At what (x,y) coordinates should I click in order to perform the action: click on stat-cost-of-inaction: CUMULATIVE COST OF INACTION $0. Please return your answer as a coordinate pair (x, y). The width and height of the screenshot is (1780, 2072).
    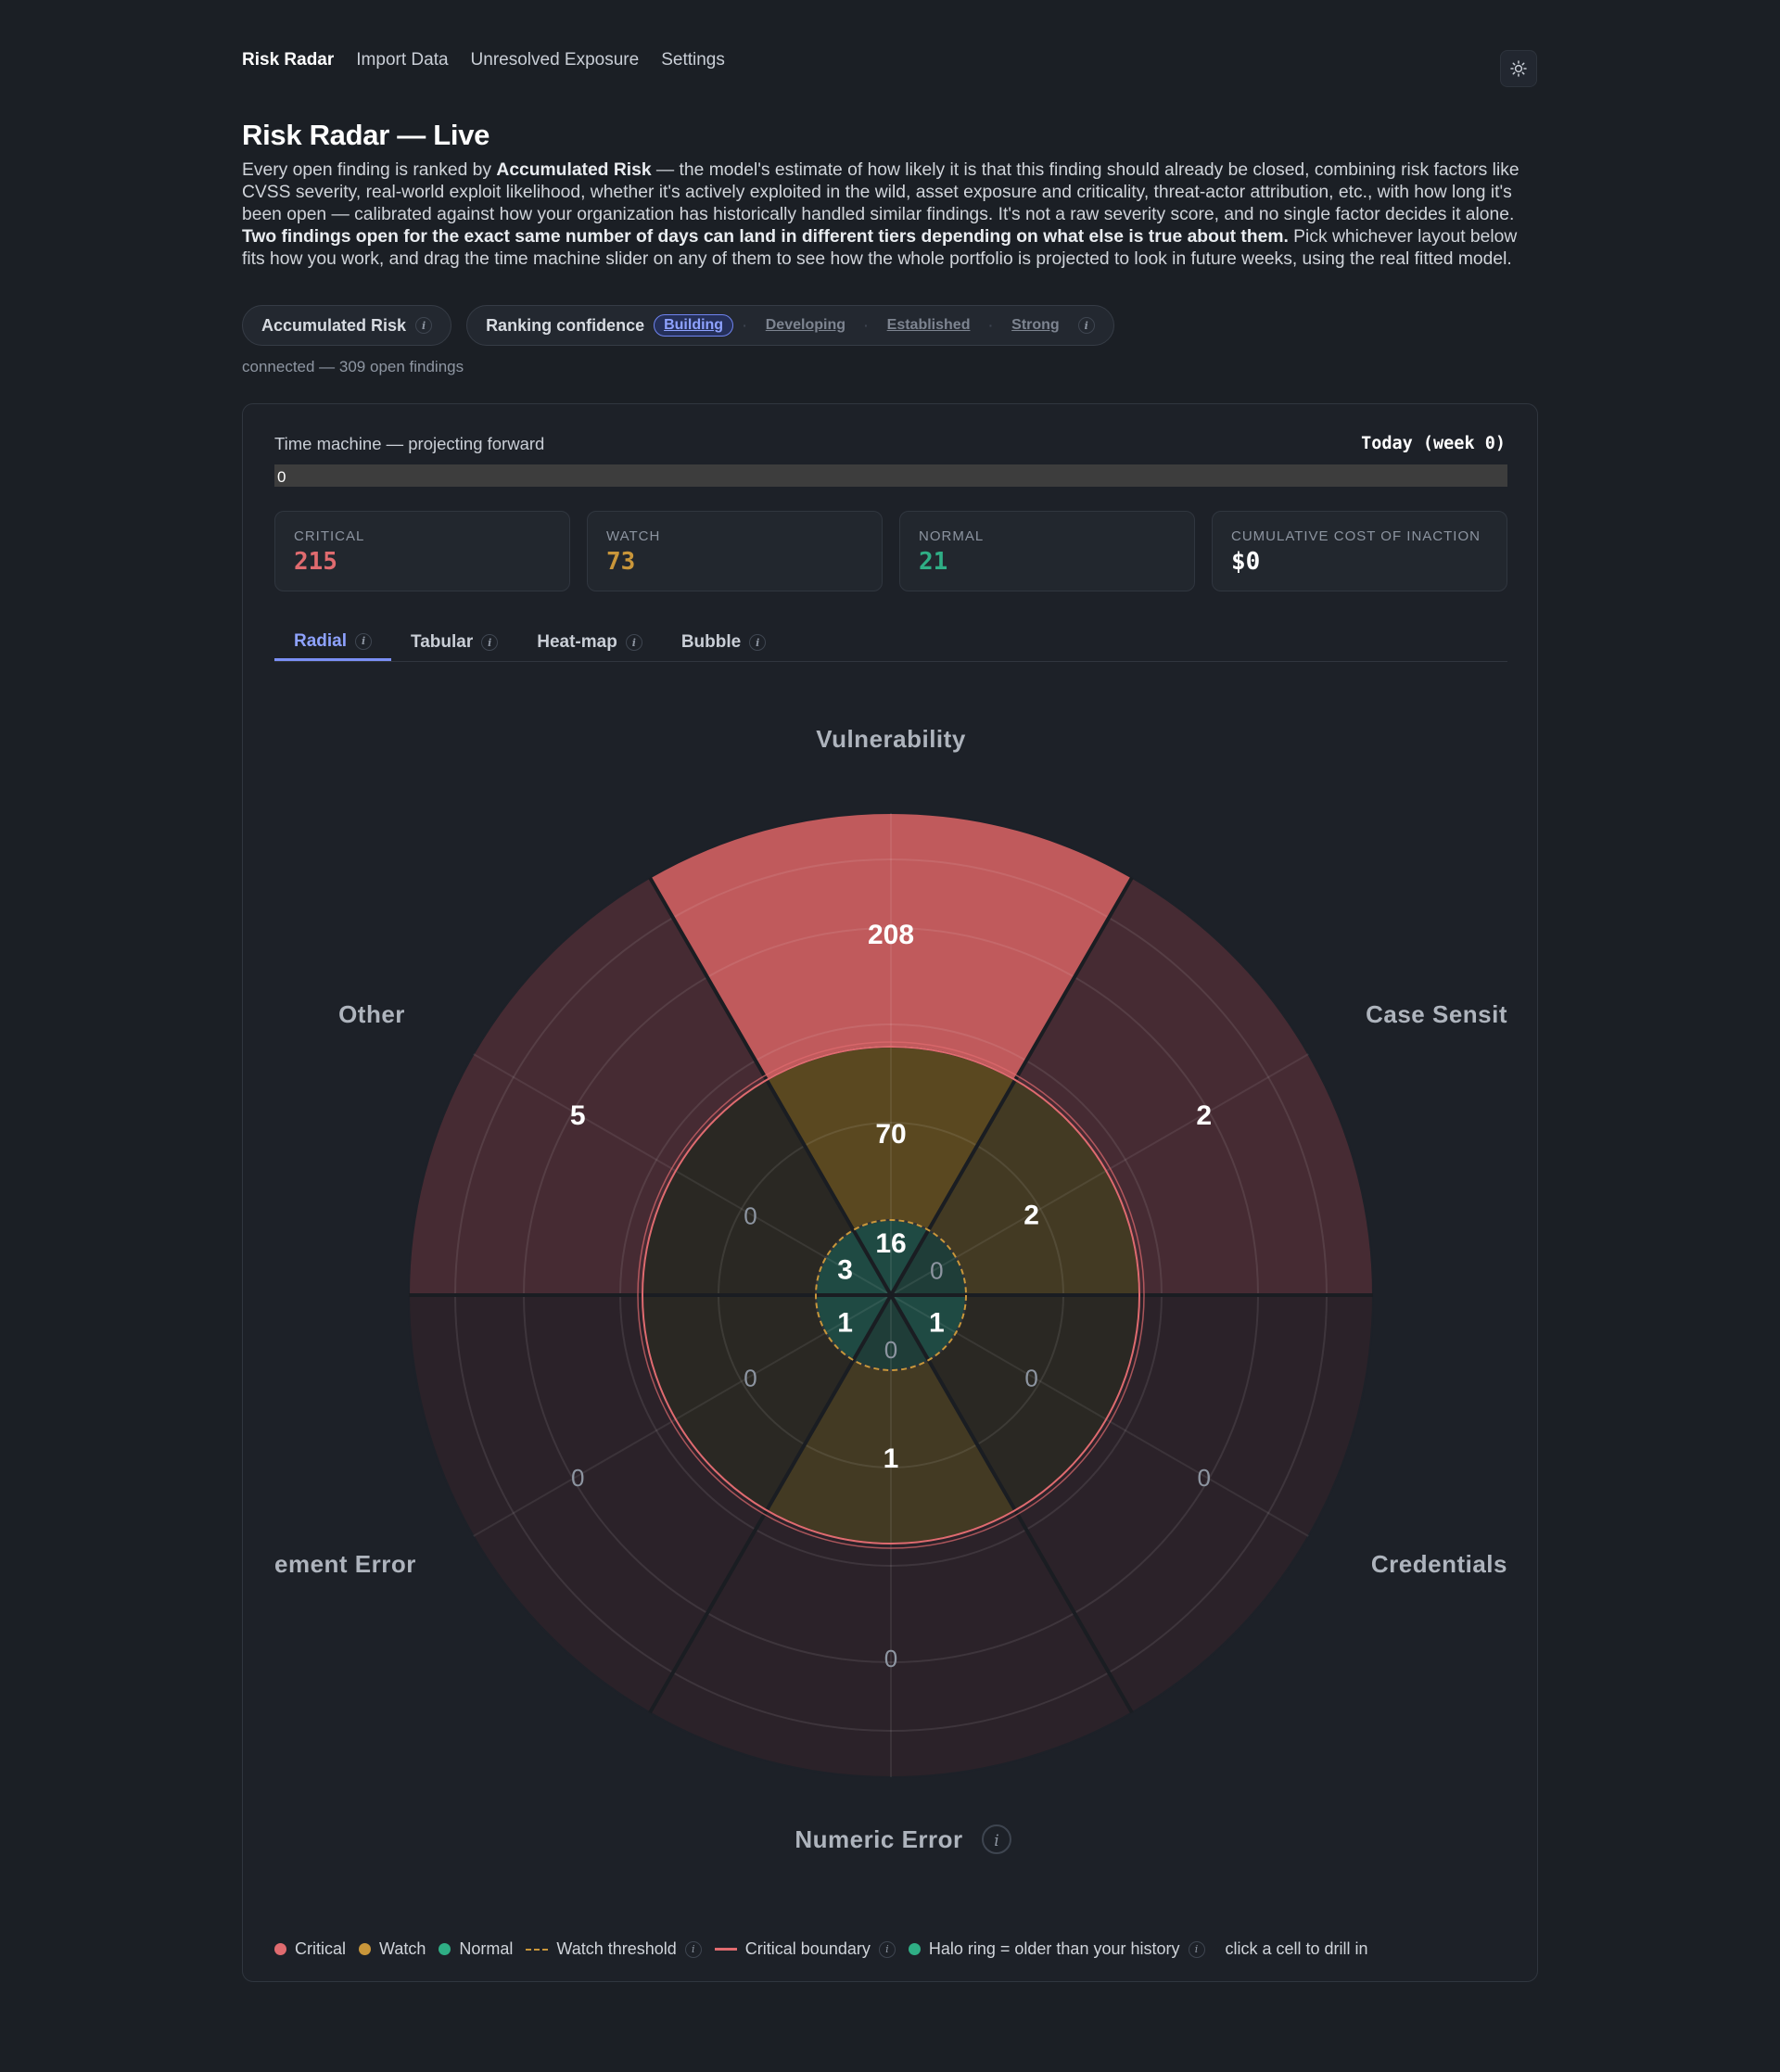
    Looking at the image, I should click on (1359, 551).